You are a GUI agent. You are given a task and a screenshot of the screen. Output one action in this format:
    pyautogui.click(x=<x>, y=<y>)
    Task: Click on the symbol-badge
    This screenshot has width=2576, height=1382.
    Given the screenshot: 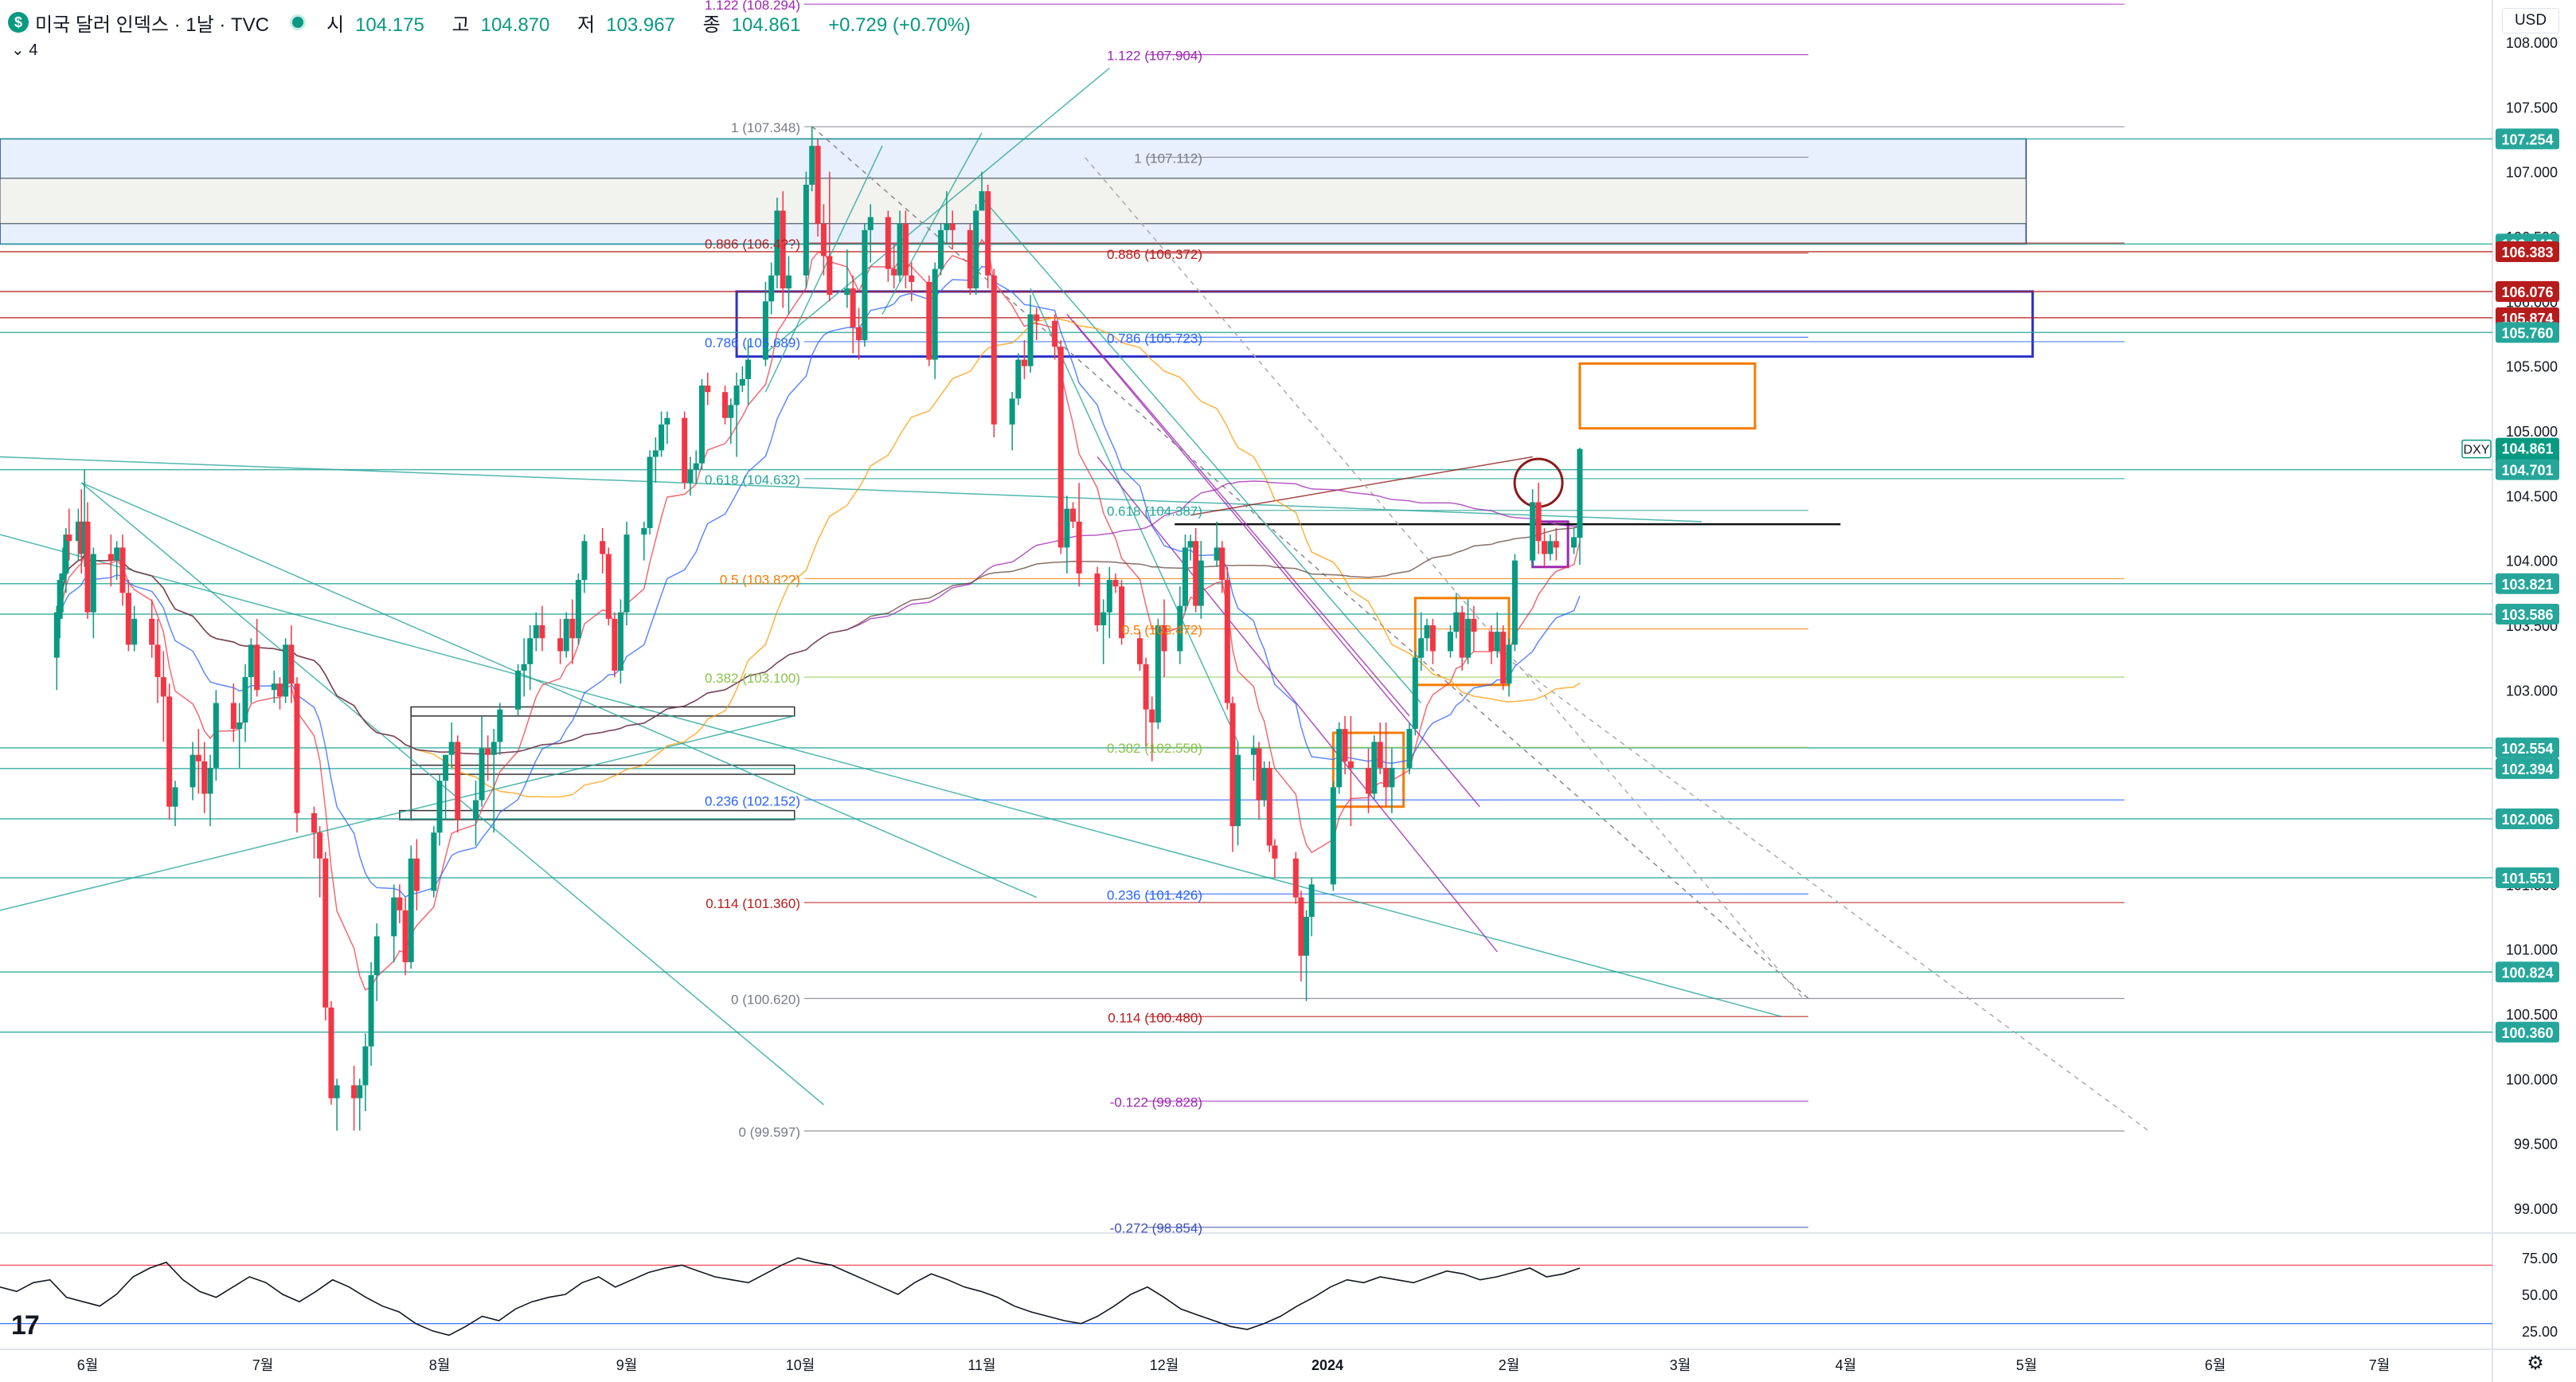 What is the action you would take?
    pyautogui.click(x=2476, y=449)
    